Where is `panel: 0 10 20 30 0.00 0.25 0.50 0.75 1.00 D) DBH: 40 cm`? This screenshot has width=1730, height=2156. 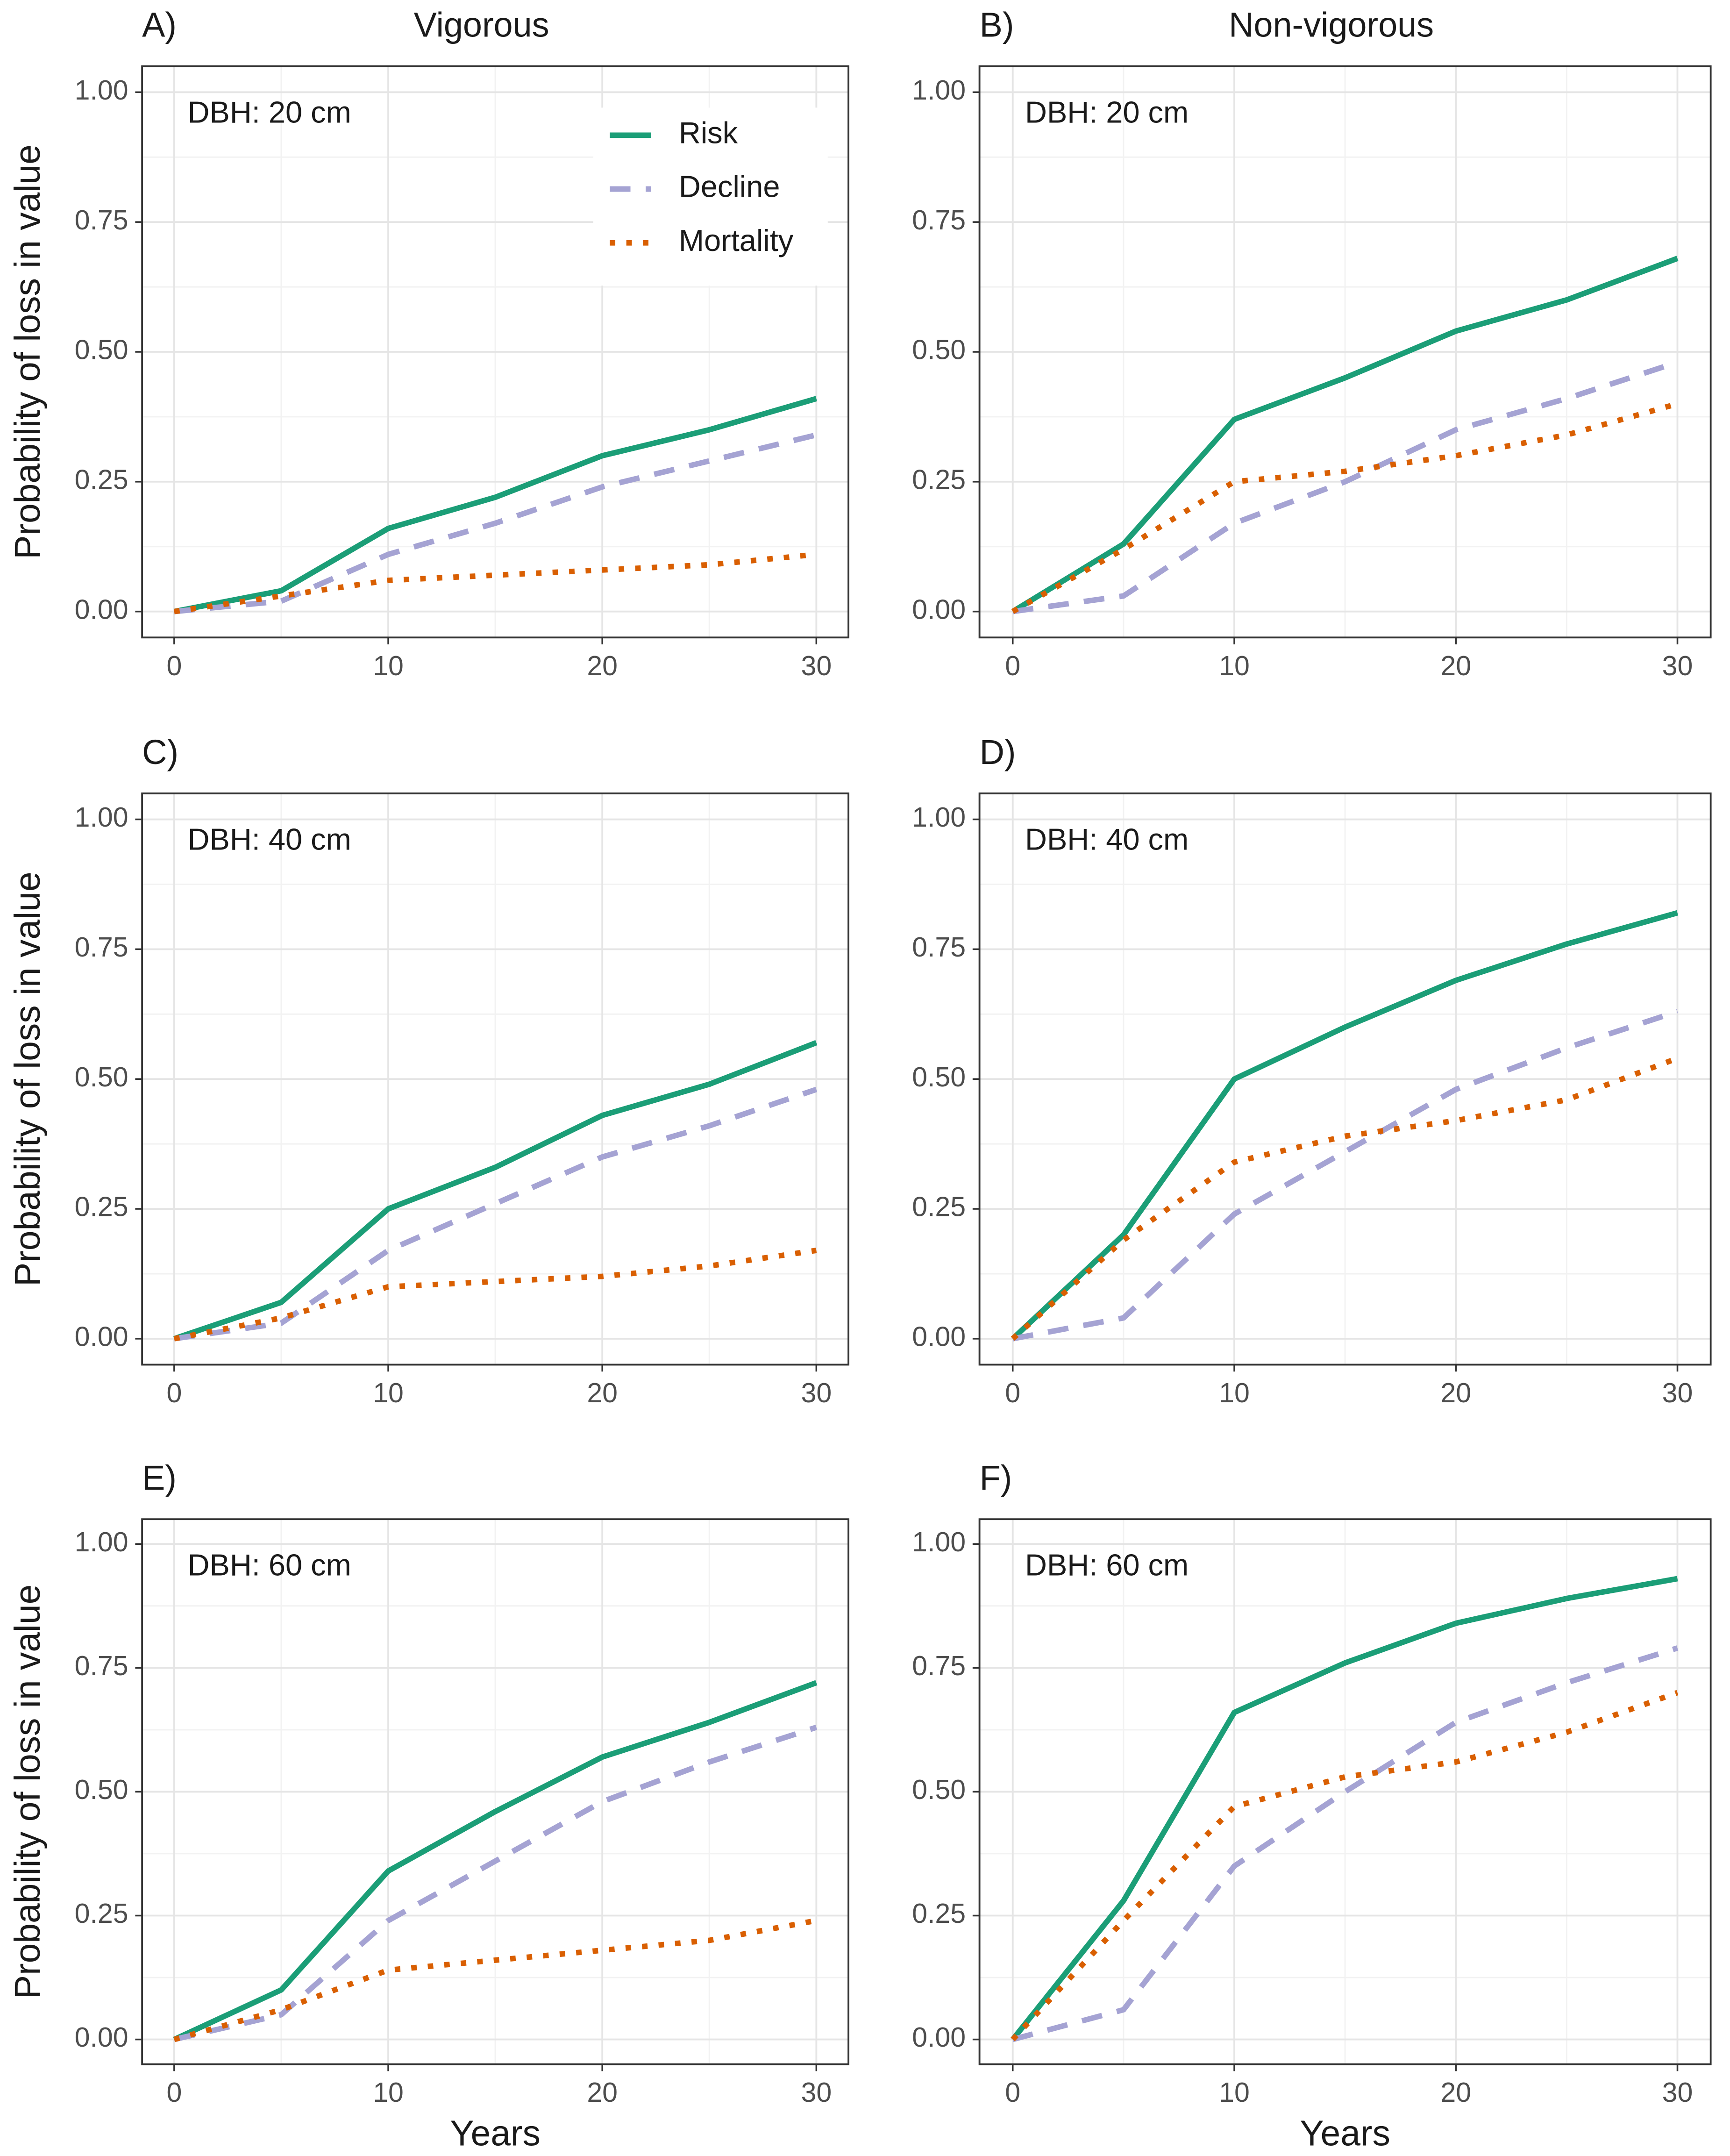
panel: 0 10 20 30 0.00 0.25 0.50 0.75 1.00 D) DBH: 40 cm is located at coordinates (1312, 1070).